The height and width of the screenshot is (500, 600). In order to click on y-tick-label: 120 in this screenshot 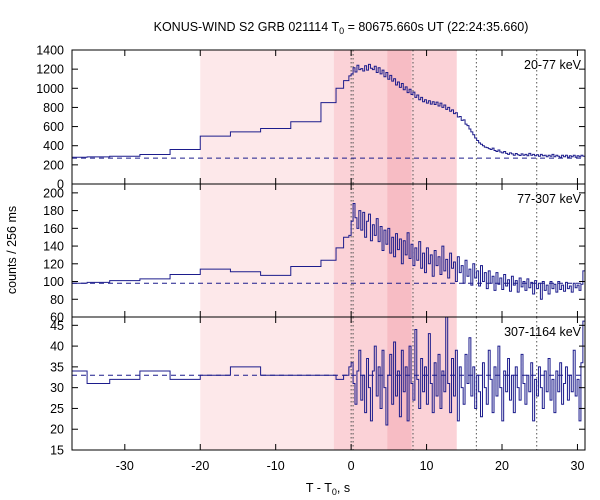, I will do `click(53, 264)`.